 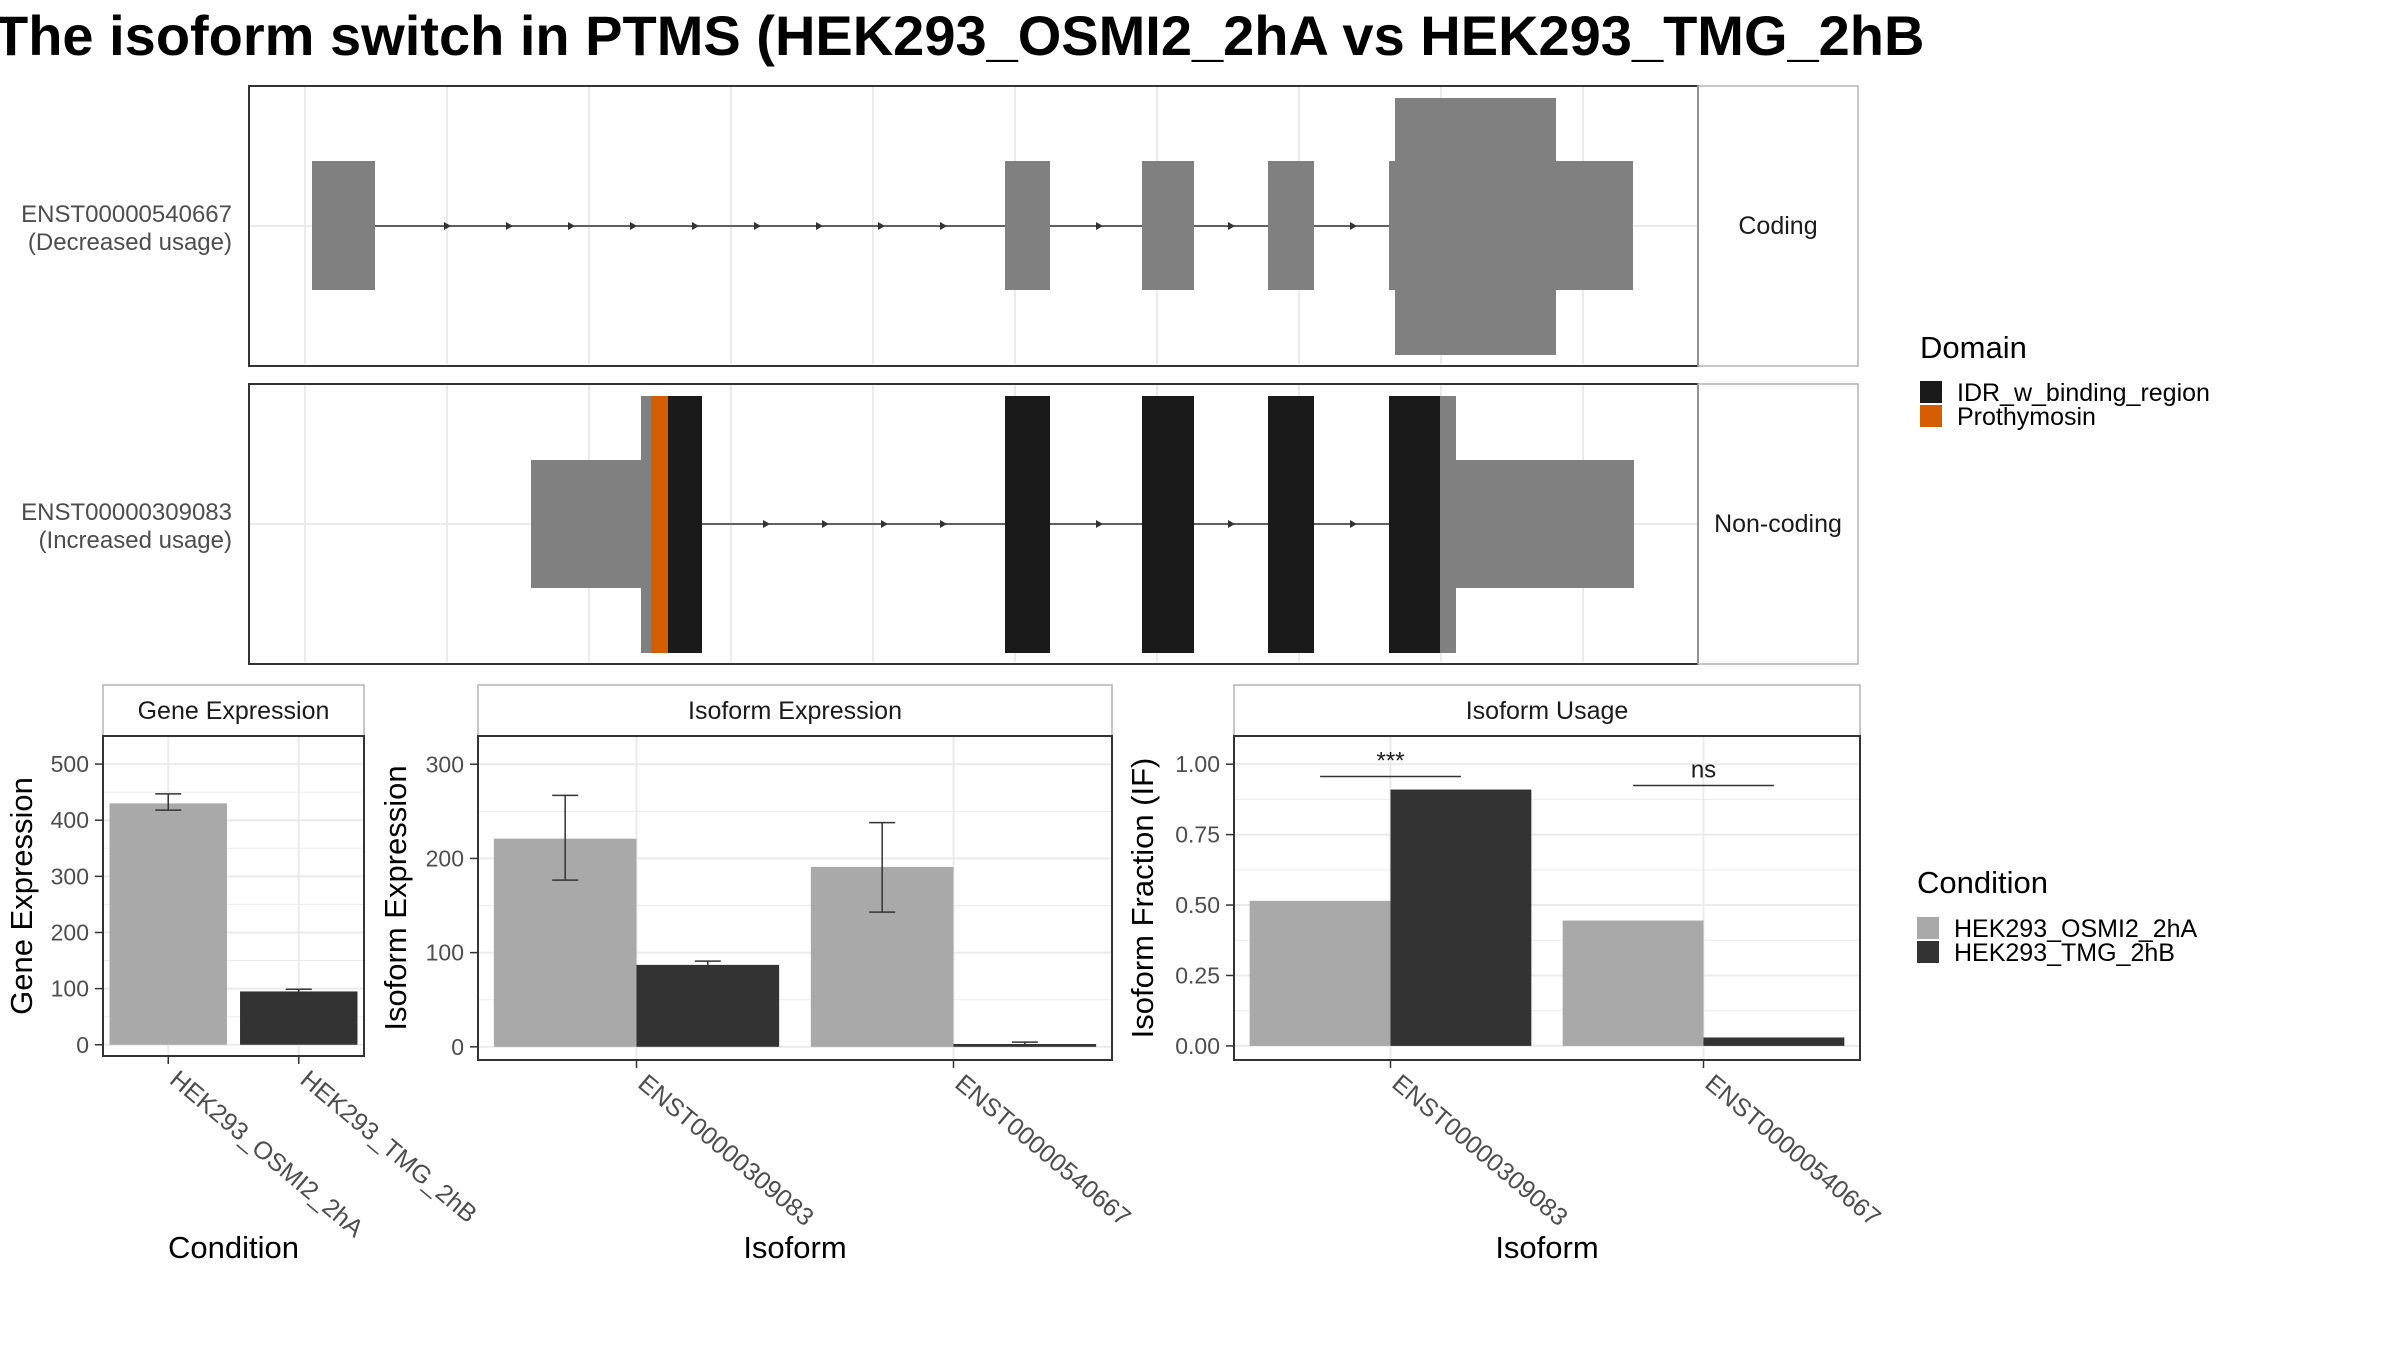 I want to click on y-axis-title: Isoform Fraction (IF), so click(x=1142, y=898).